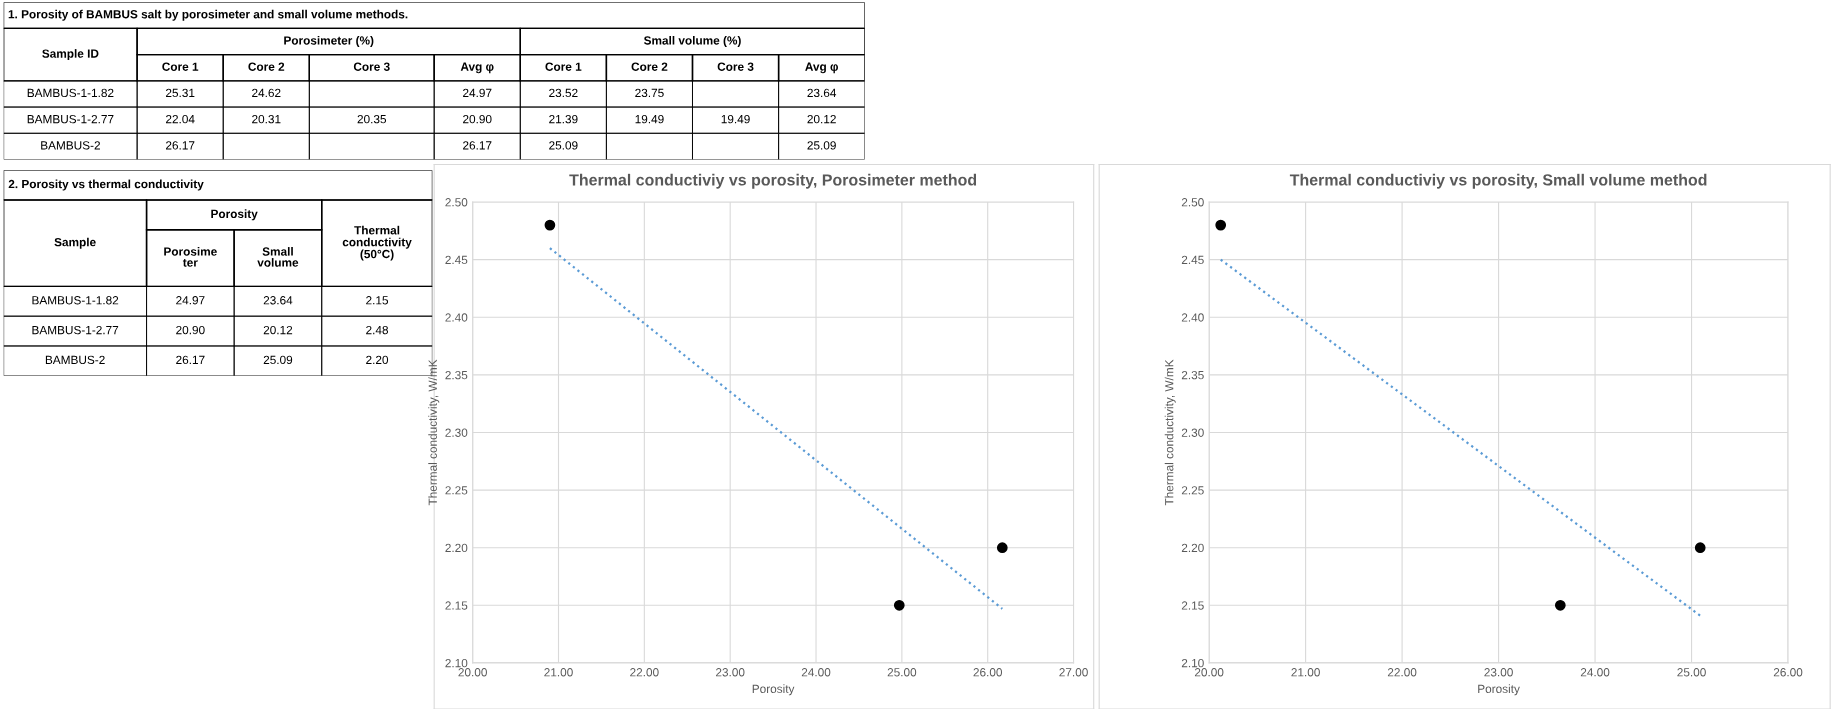 The height and width of the screenshot is (709, 1832). Describe the element at coordinates (1073, 672) in the screenshot. I see `x-tick-label: 27.00` at that location.